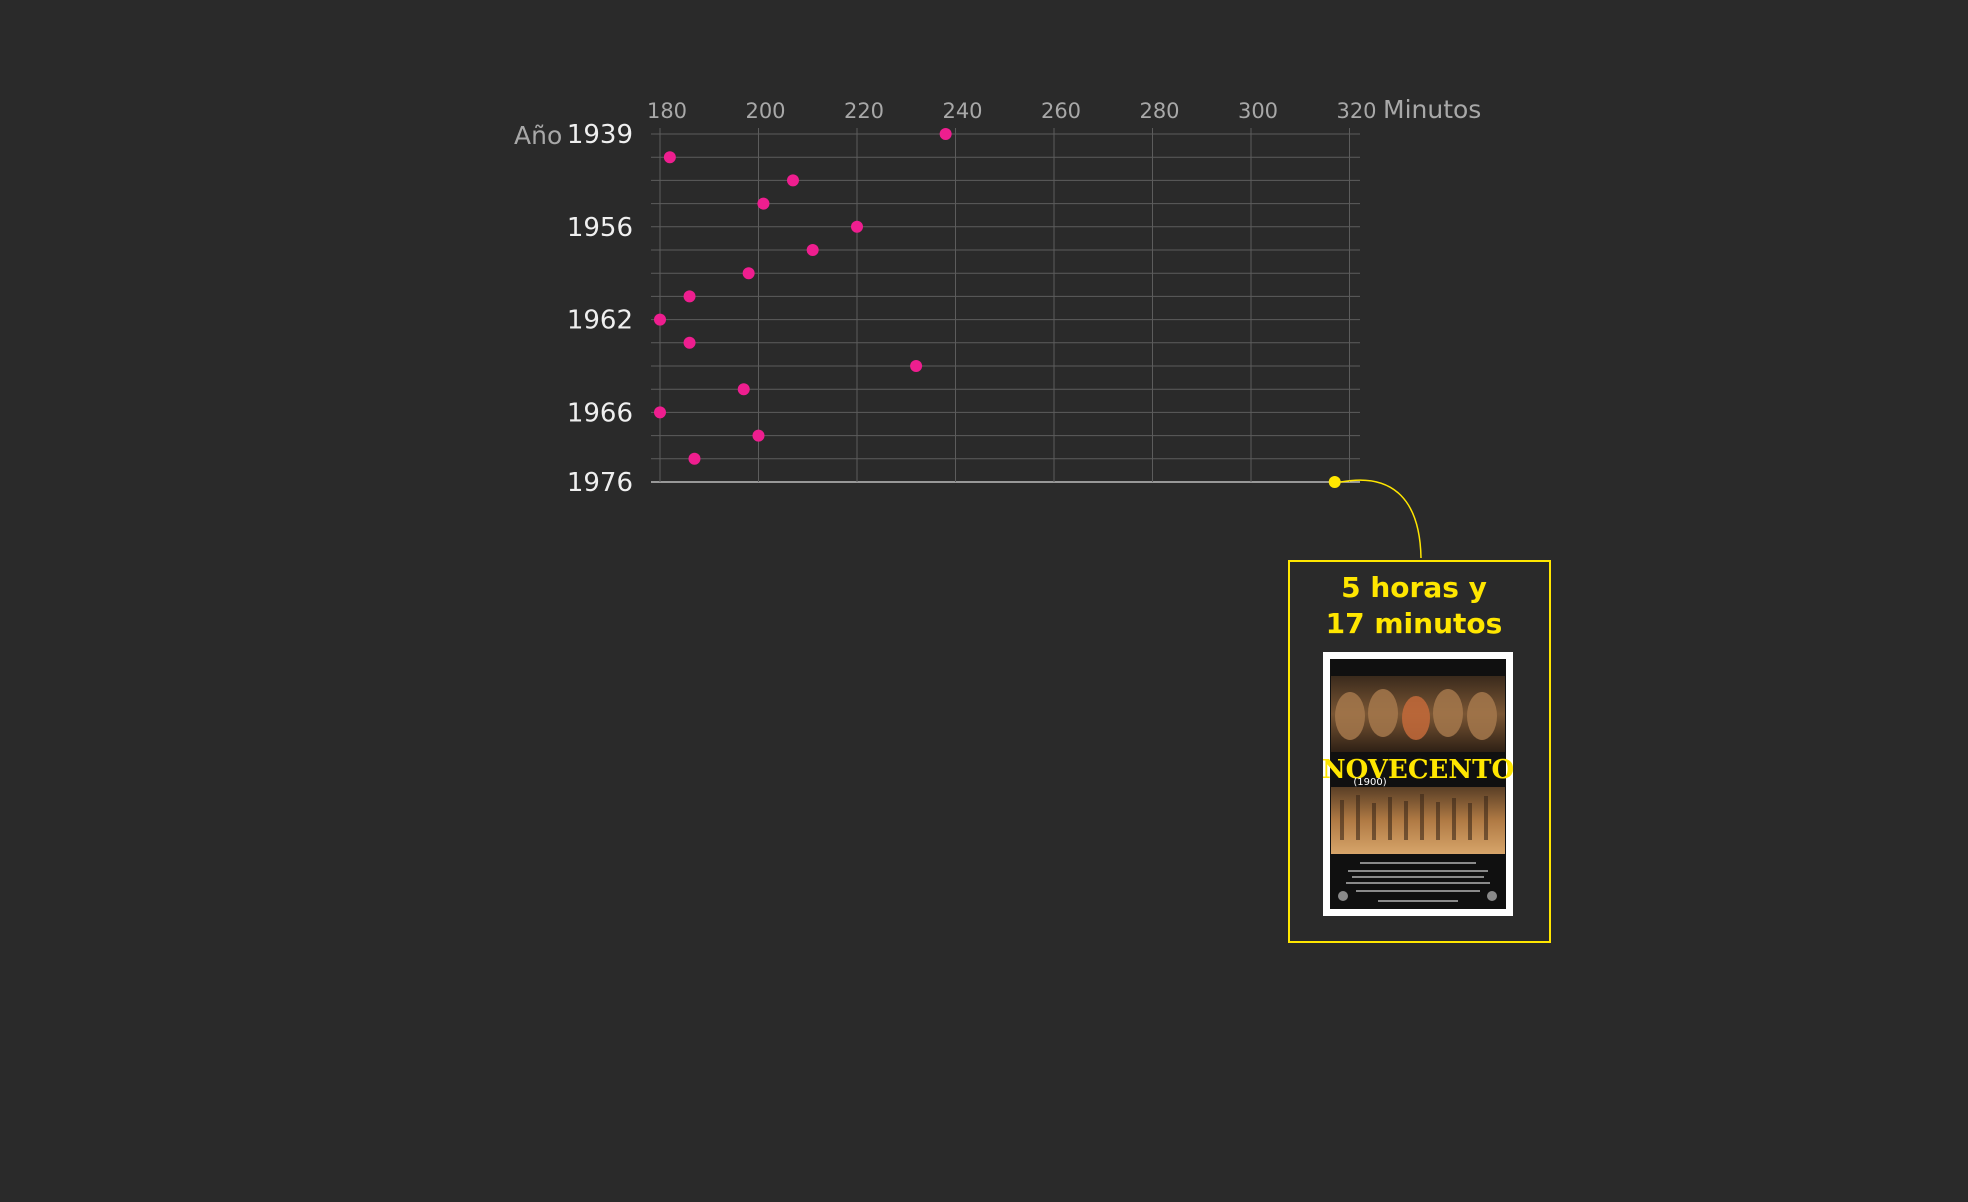  What do you see at coordinates (962, 111) in the screenshot?
I see `x-tick-label: 240` at bounding box center [962, 111].